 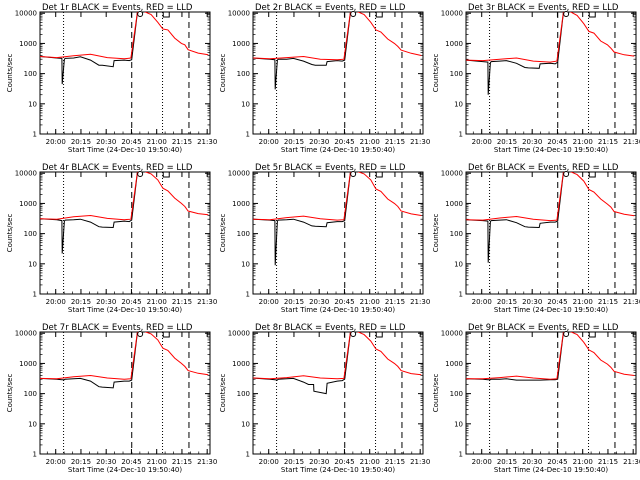 I want to click on panel-title: Det 5r BLACK = Events, RED = LLD, so click(x=330, y=168).